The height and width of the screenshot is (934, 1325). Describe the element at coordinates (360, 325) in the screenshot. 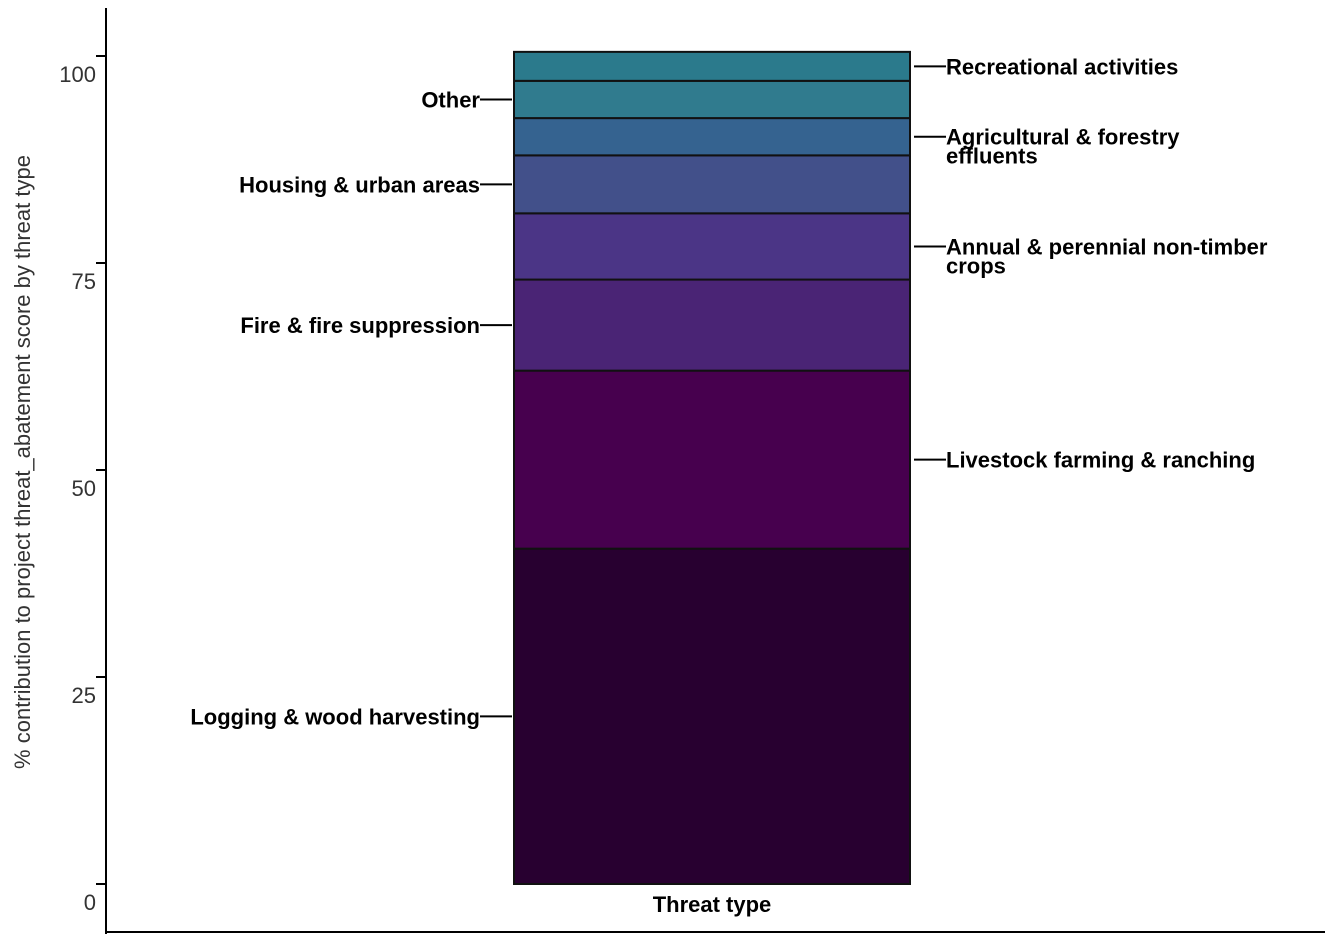

I see `segment-label: Fire & fire suppression` at that location.